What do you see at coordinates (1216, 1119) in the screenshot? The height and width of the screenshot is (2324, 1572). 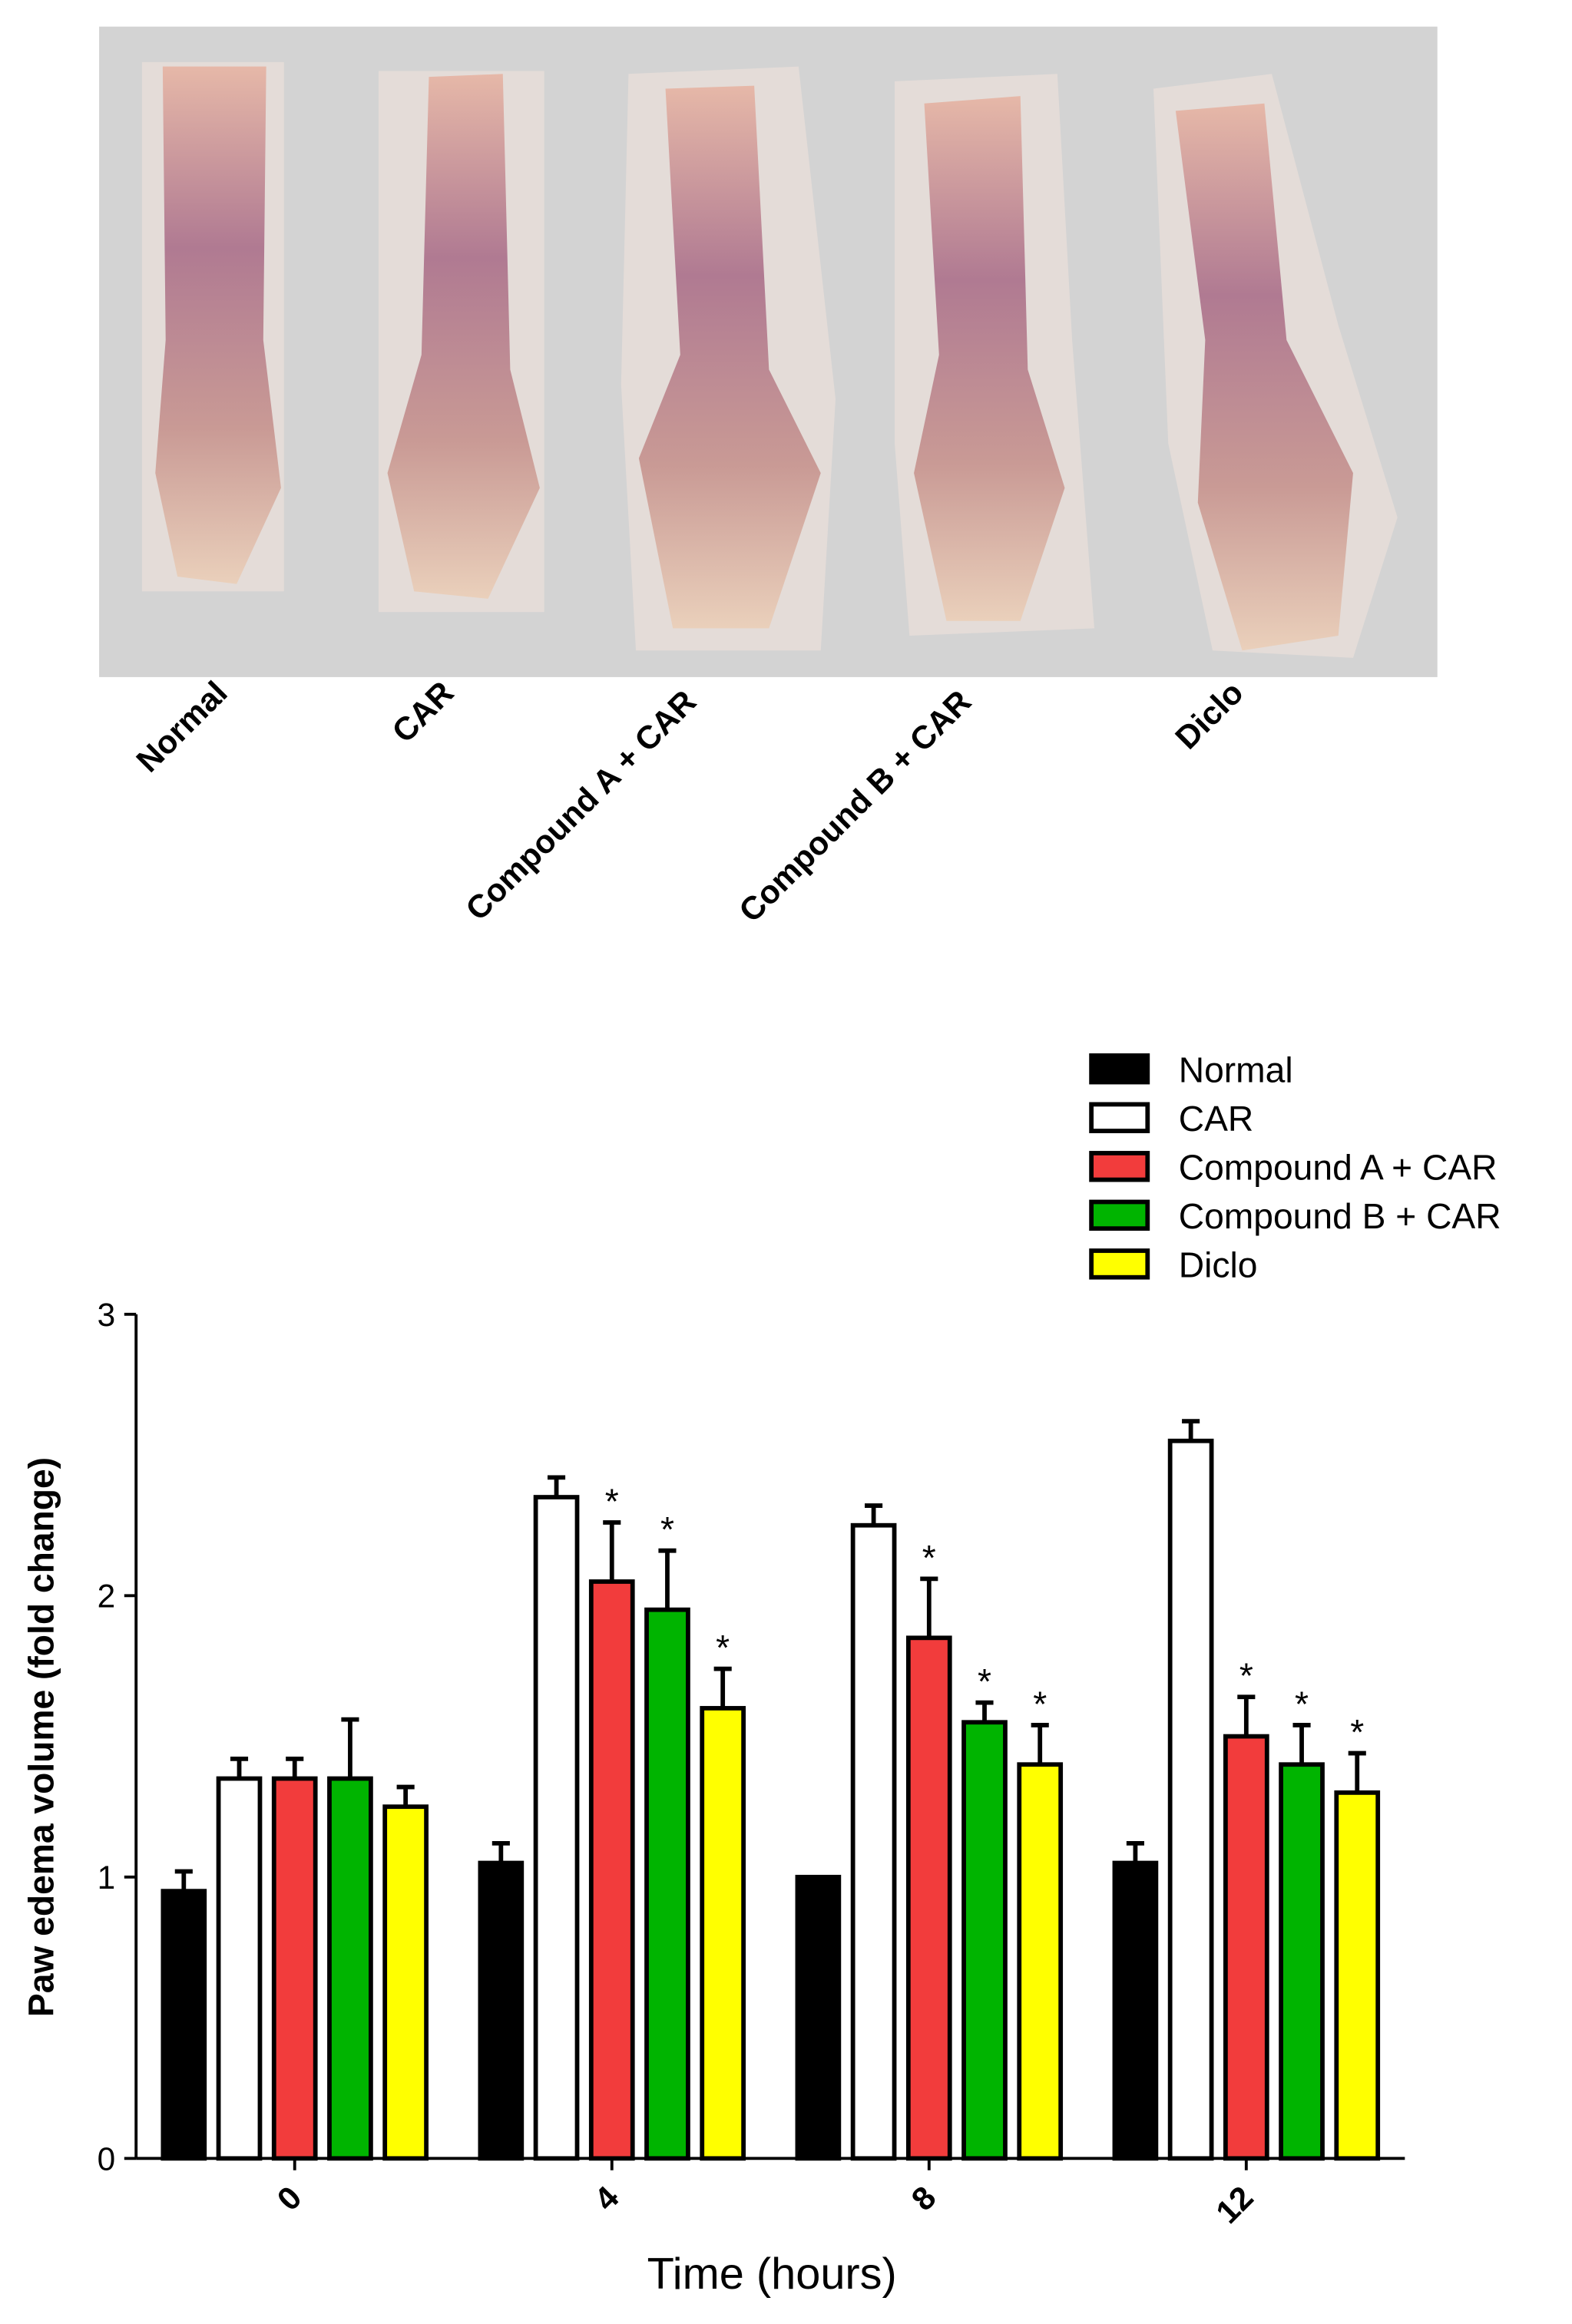 I see `legend-label: CAR` at bounding box center [1216, 1119].